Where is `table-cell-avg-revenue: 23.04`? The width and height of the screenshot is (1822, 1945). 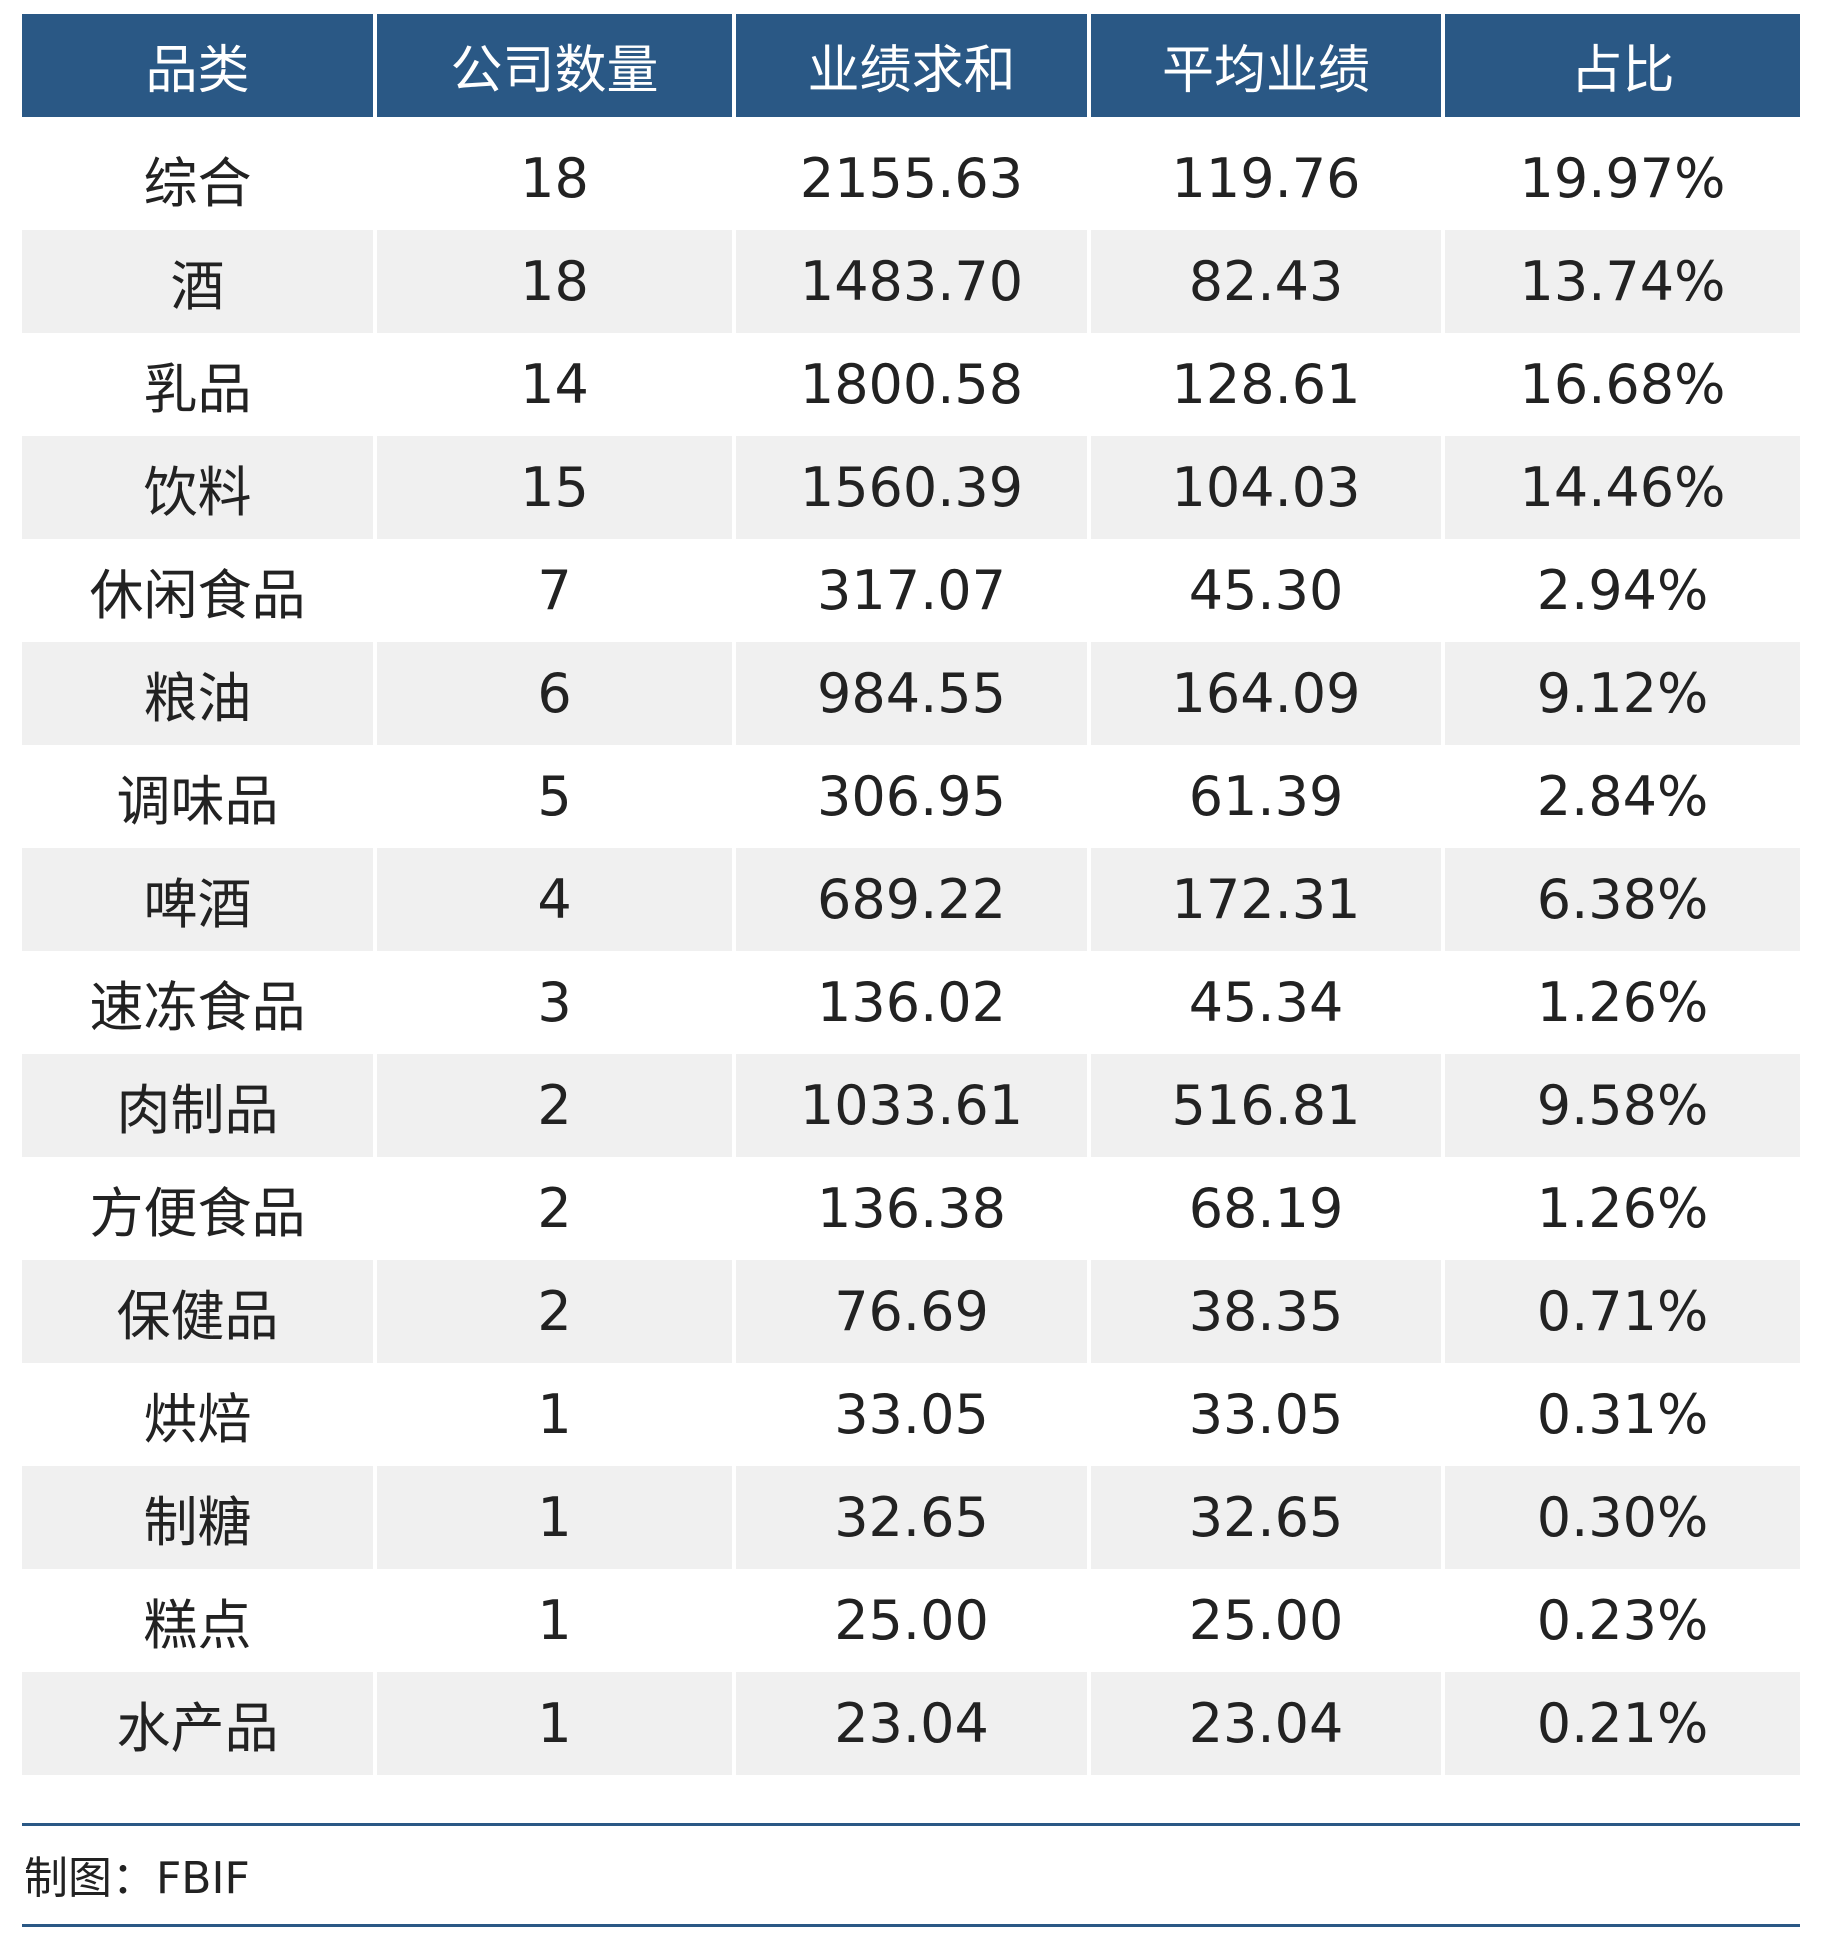 table-cell-avg-revenue: 23.04 is located at coordinates (1266, 1723).